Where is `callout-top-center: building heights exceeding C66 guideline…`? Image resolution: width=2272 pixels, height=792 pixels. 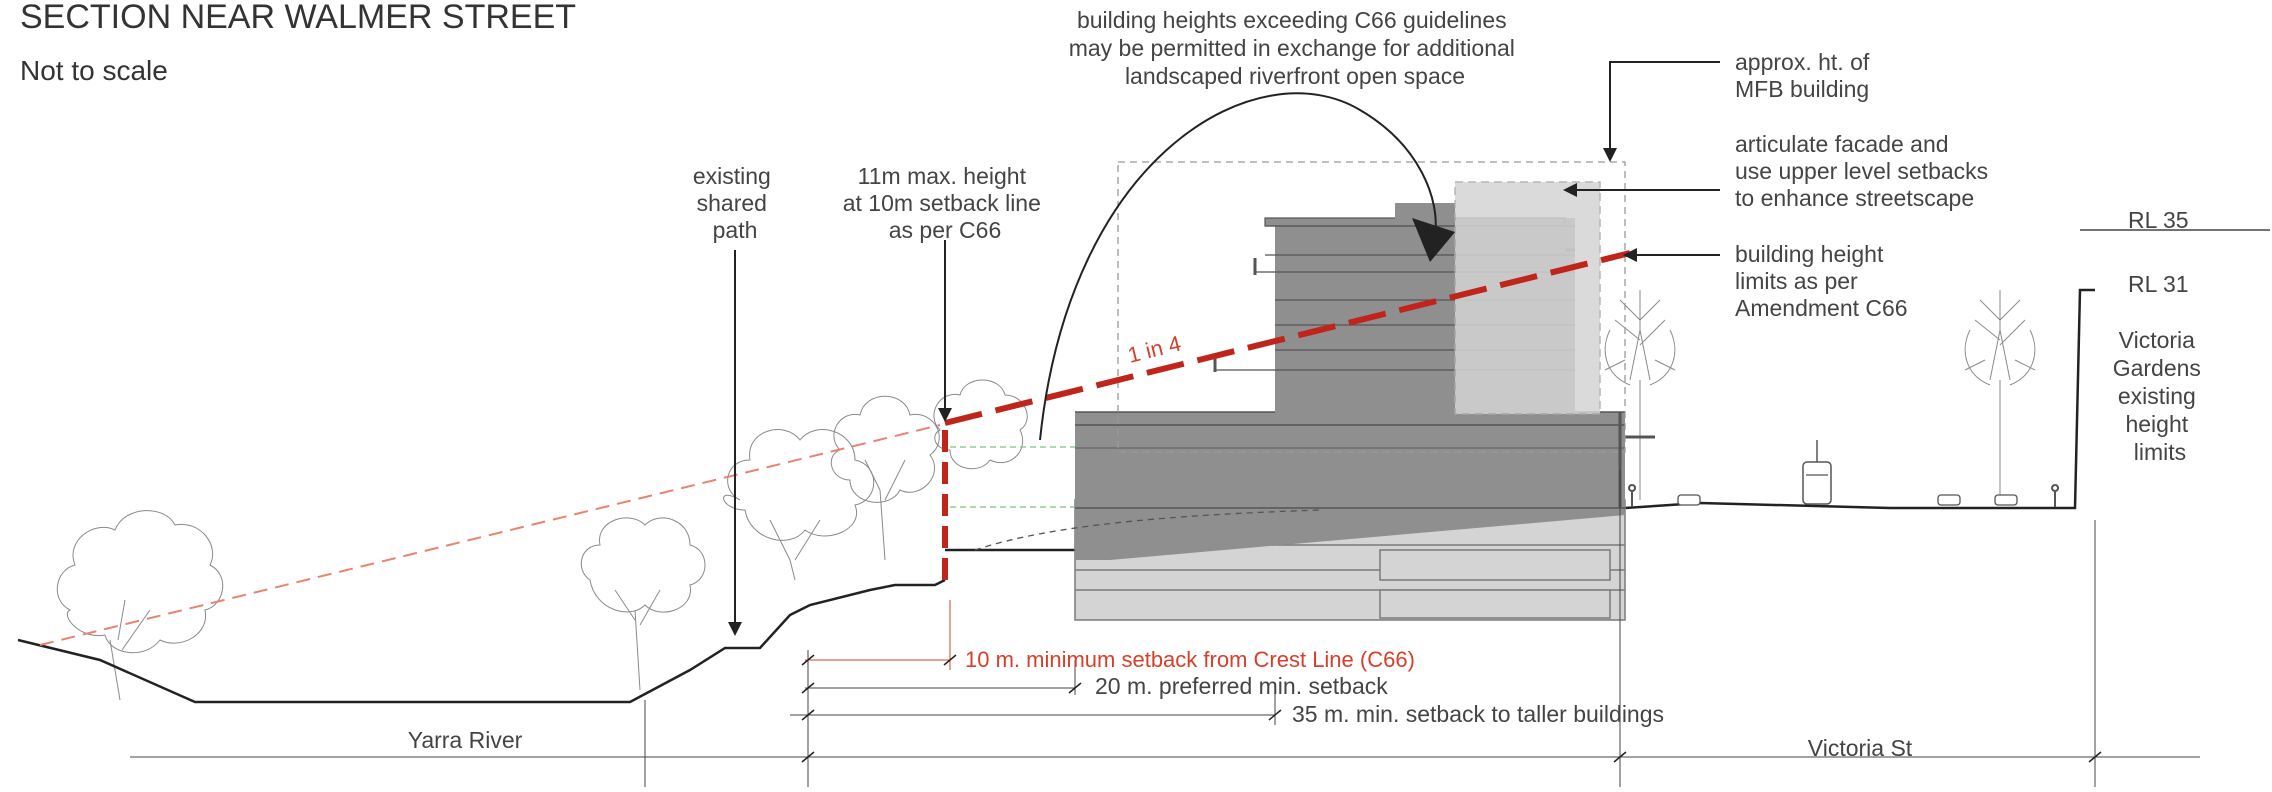
callout-top-center: building heights exceeding C66 guideline… is located at coordinates (1295, 48).